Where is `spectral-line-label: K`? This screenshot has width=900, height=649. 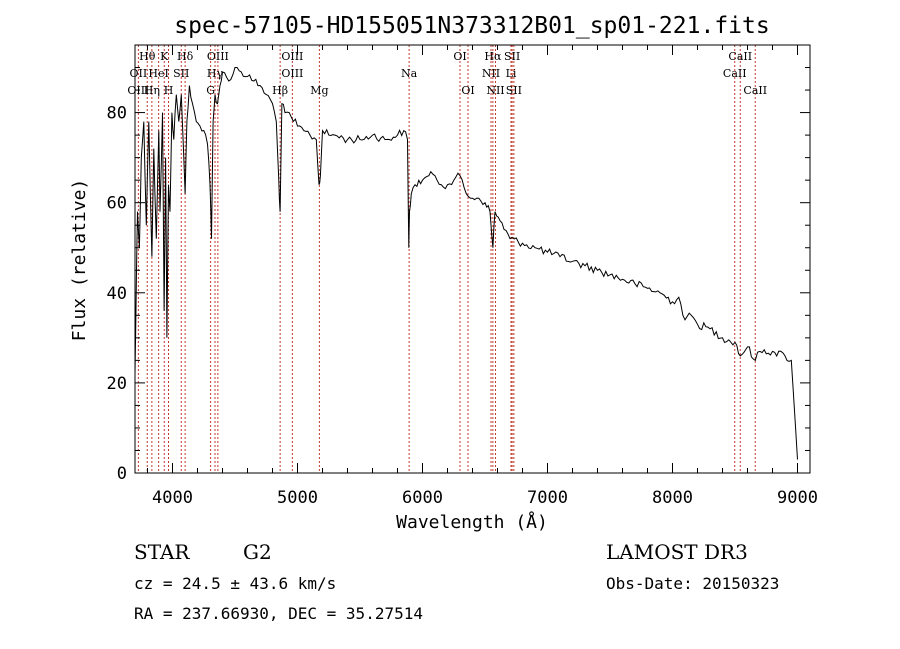 spectral-line-label: K is located at coordinates (164, 56).